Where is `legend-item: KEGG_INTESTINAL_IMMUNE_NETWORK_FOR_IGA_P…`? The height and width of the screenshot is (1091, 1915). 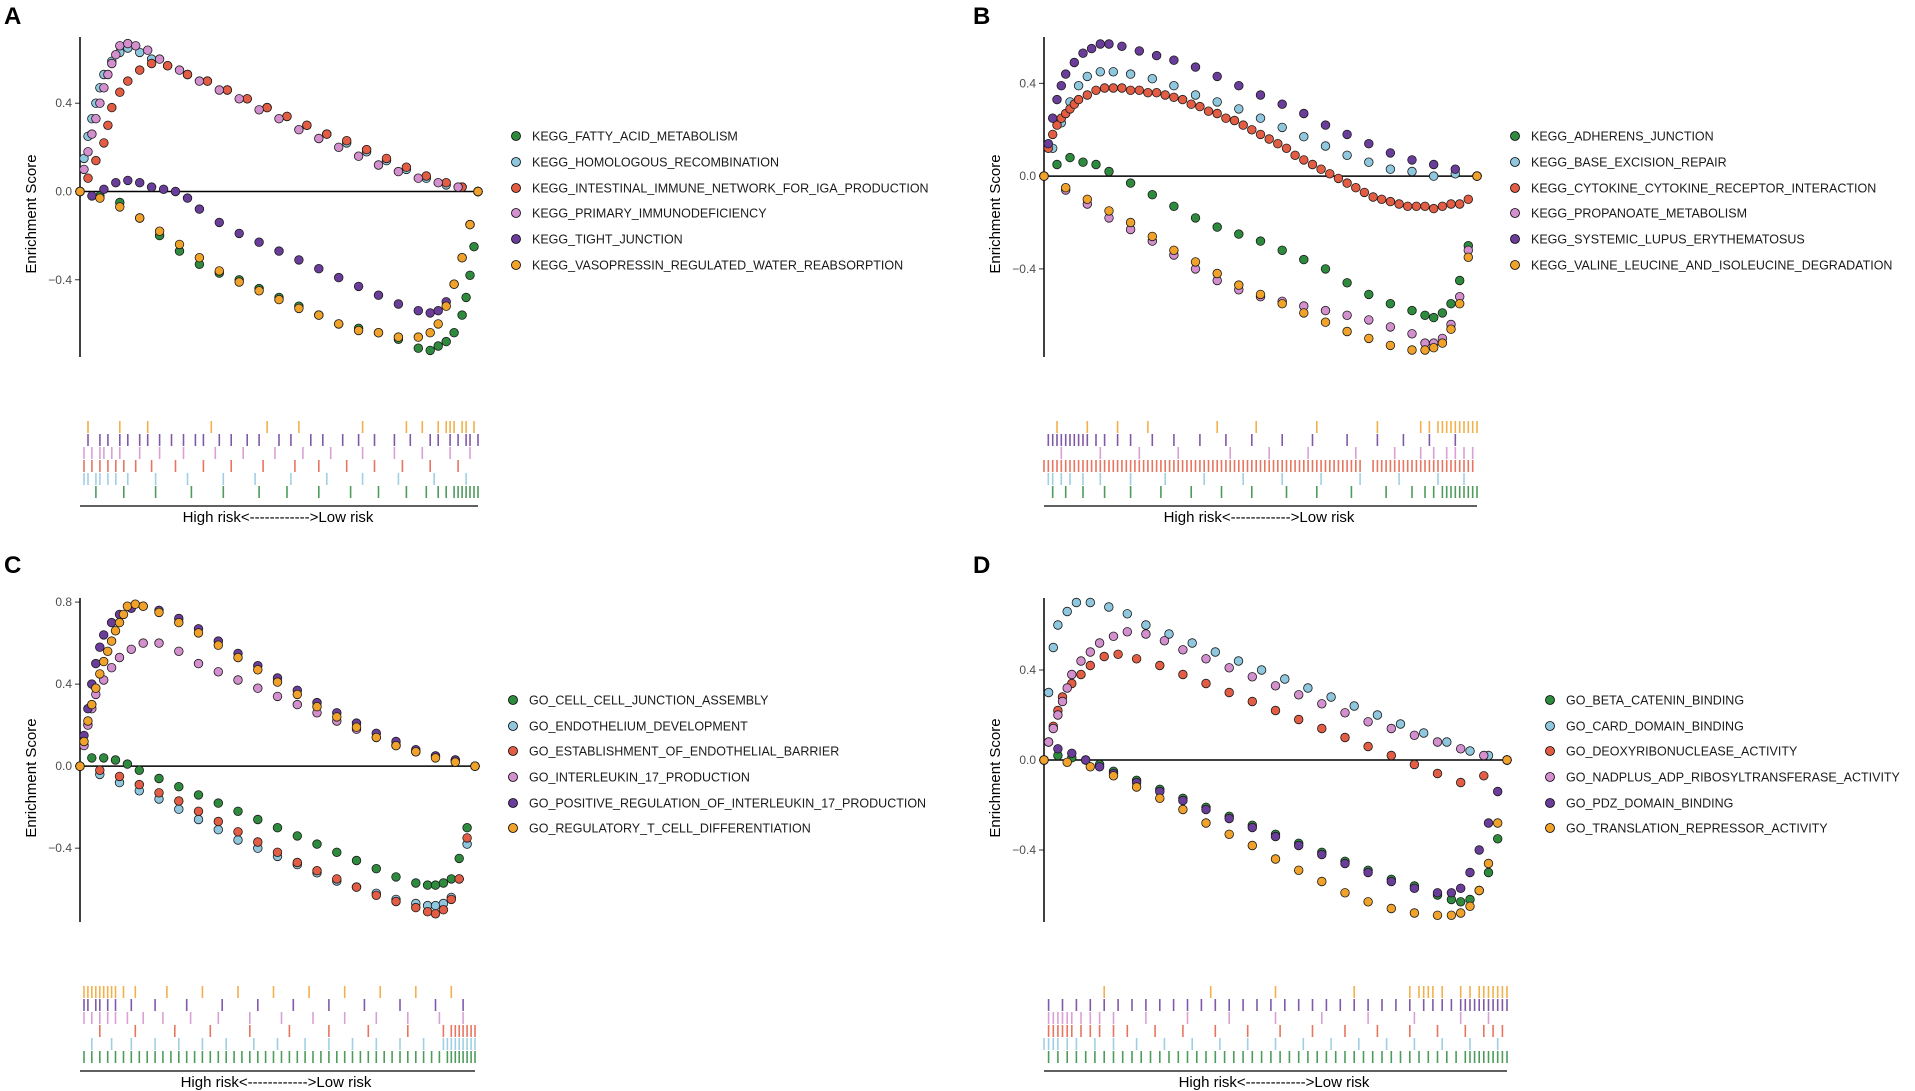
legend-item: KEGG_INTESTINAL_IMMUNE_NETWORK_FOR_IGA_P… is located at coordinates (720, 189).